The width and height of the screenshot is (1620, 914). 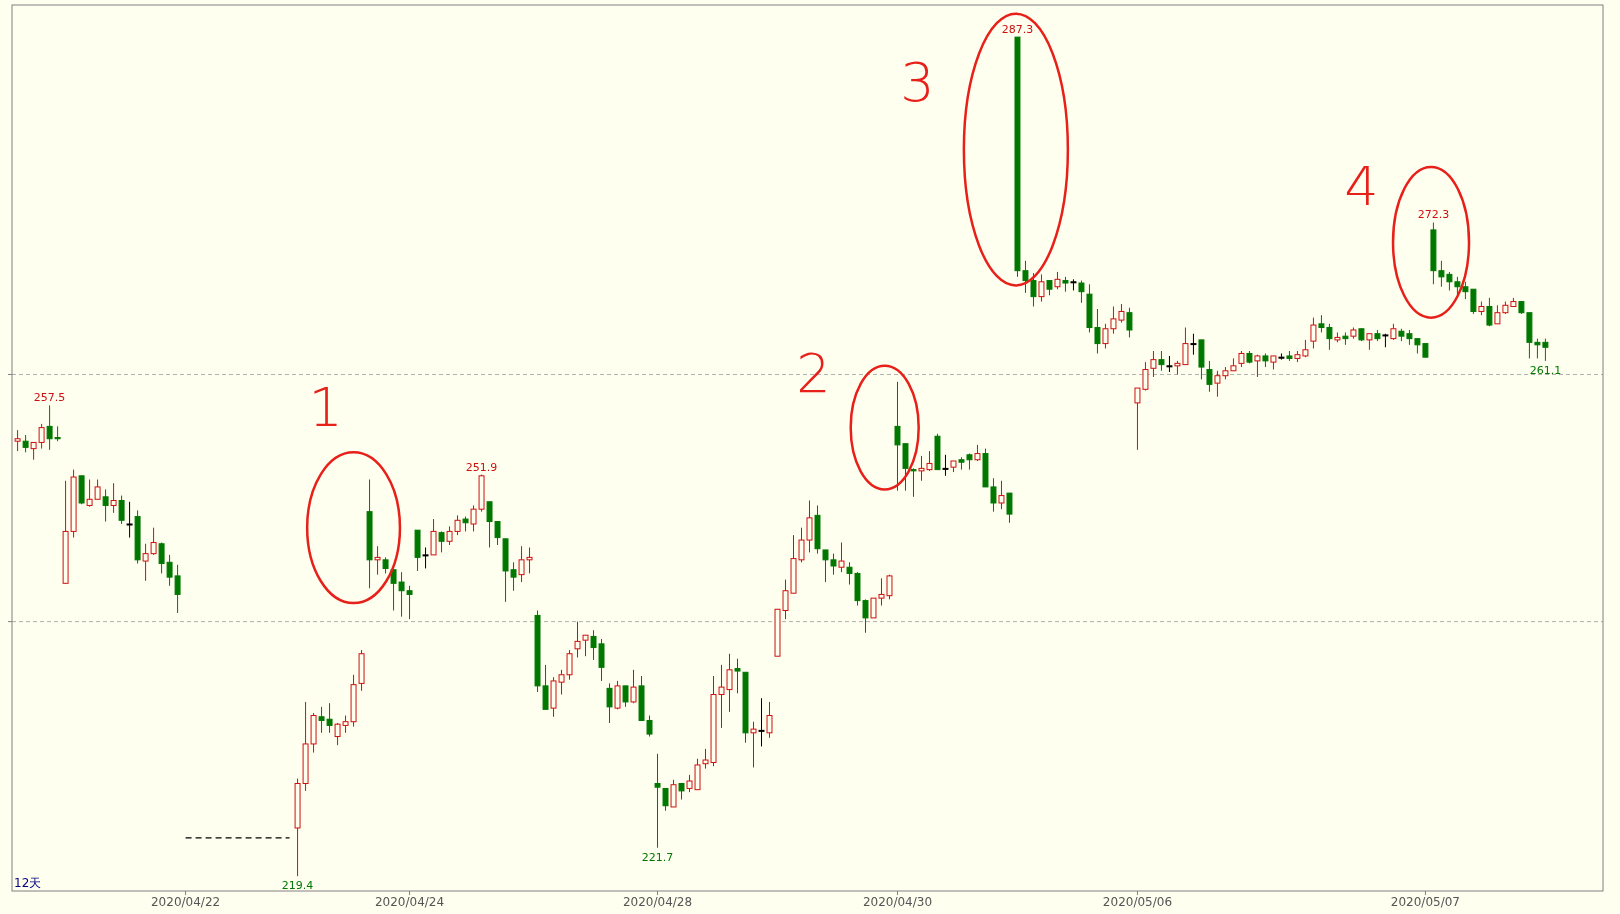 What do you see at coordinates (1361, 186) in the screenshot?
I see `annotation: 4` at bounding box center [1361, 186].